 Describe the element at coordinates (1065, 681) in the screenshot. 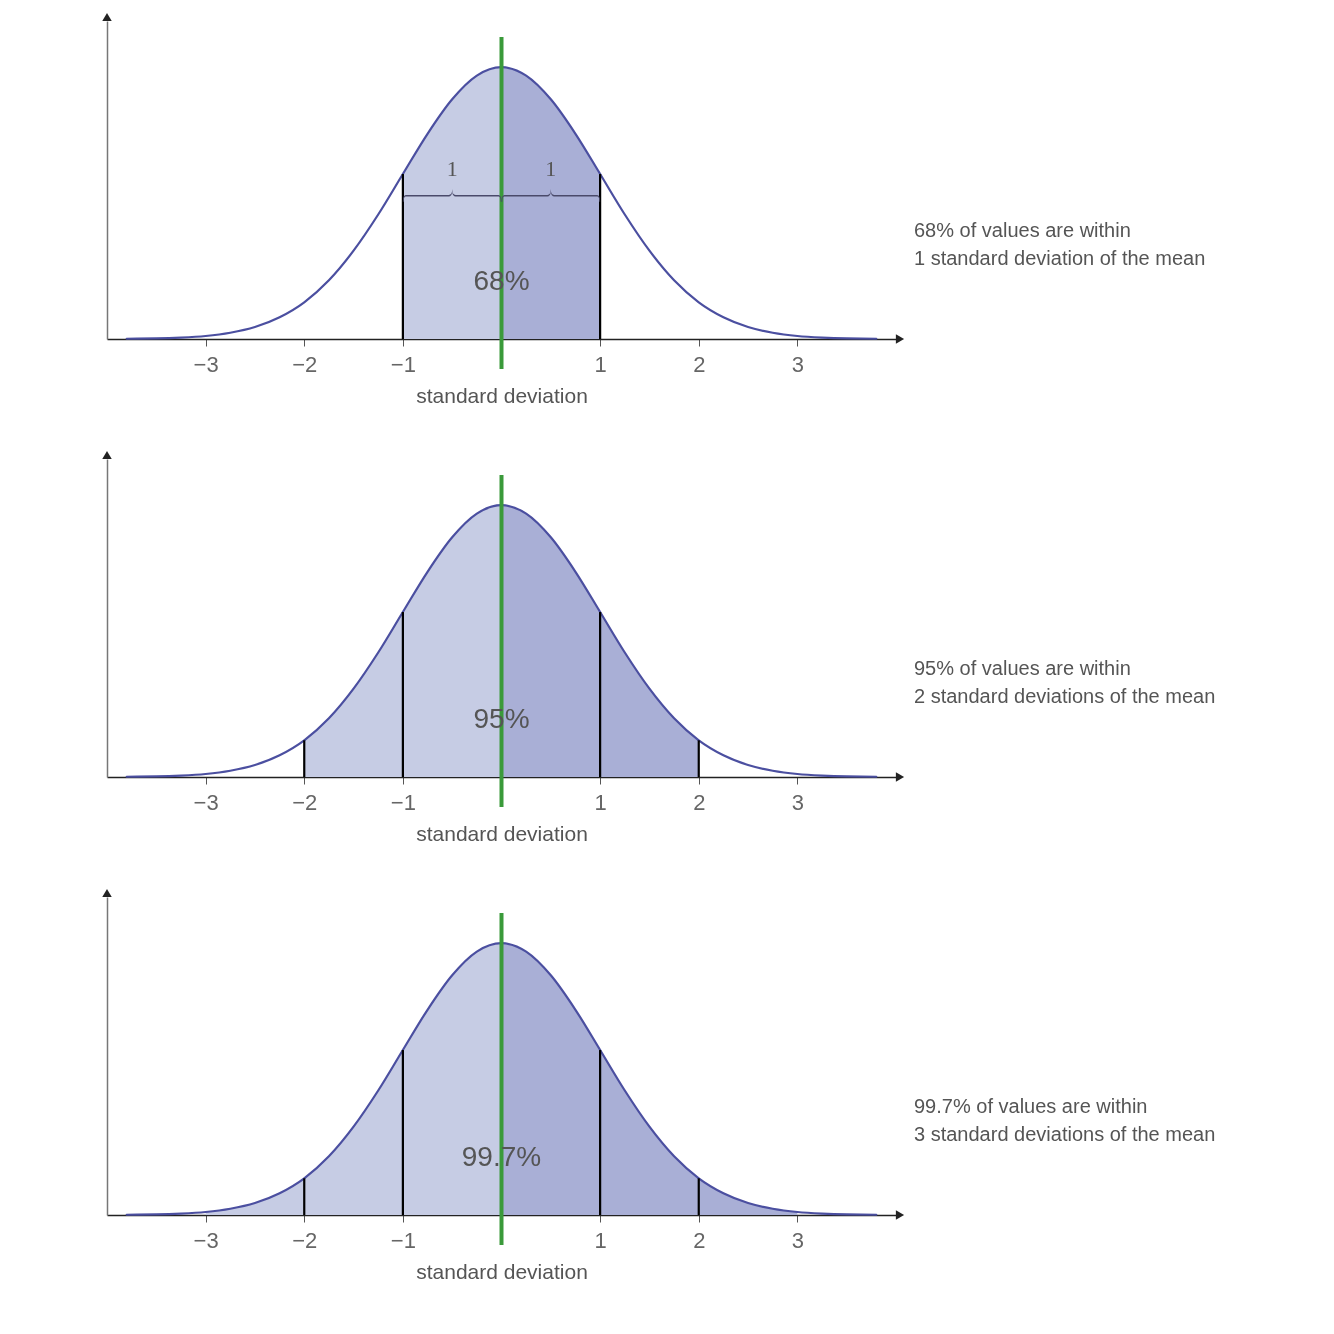

I see `text: 95% of values are within 2 standard deviations of the mean` at that location.